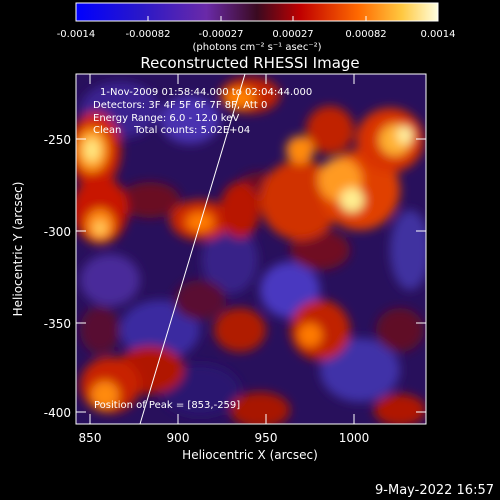 The height and width of the screenshot is (500, 500). I want to click on plot-title: Reconstructed RHESSI Image, so click(249, 63).